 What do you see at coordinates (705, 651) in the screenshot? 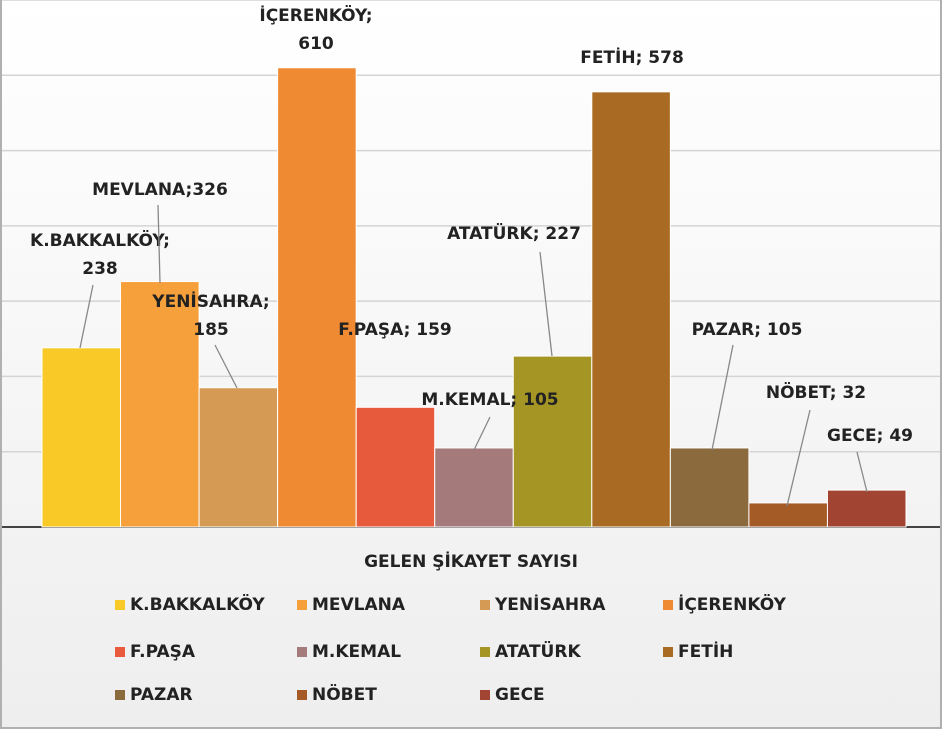
I see `legend-label: FETİH` at bounding box center [705, 651].